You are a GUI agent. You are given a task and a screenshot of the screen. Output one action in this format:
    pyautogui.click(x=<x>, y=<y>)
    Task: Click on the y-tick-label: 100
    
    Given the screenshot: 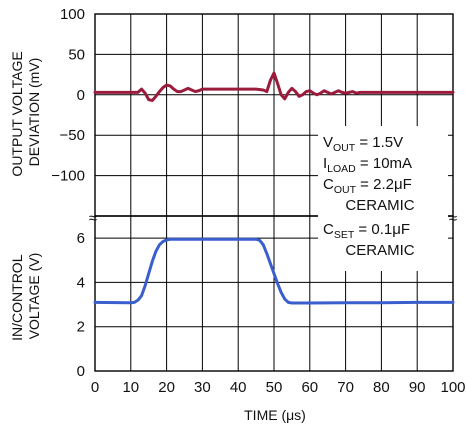 What is the action you would take?
    pyautogui.click(x=72, y=14)
    